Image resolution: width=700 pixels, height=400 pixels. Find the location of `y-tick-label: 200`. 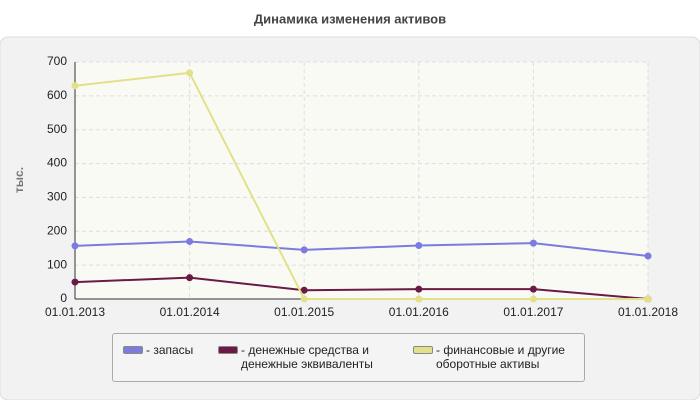

y-tick-label: 200 is located at coordinates (57, 230).